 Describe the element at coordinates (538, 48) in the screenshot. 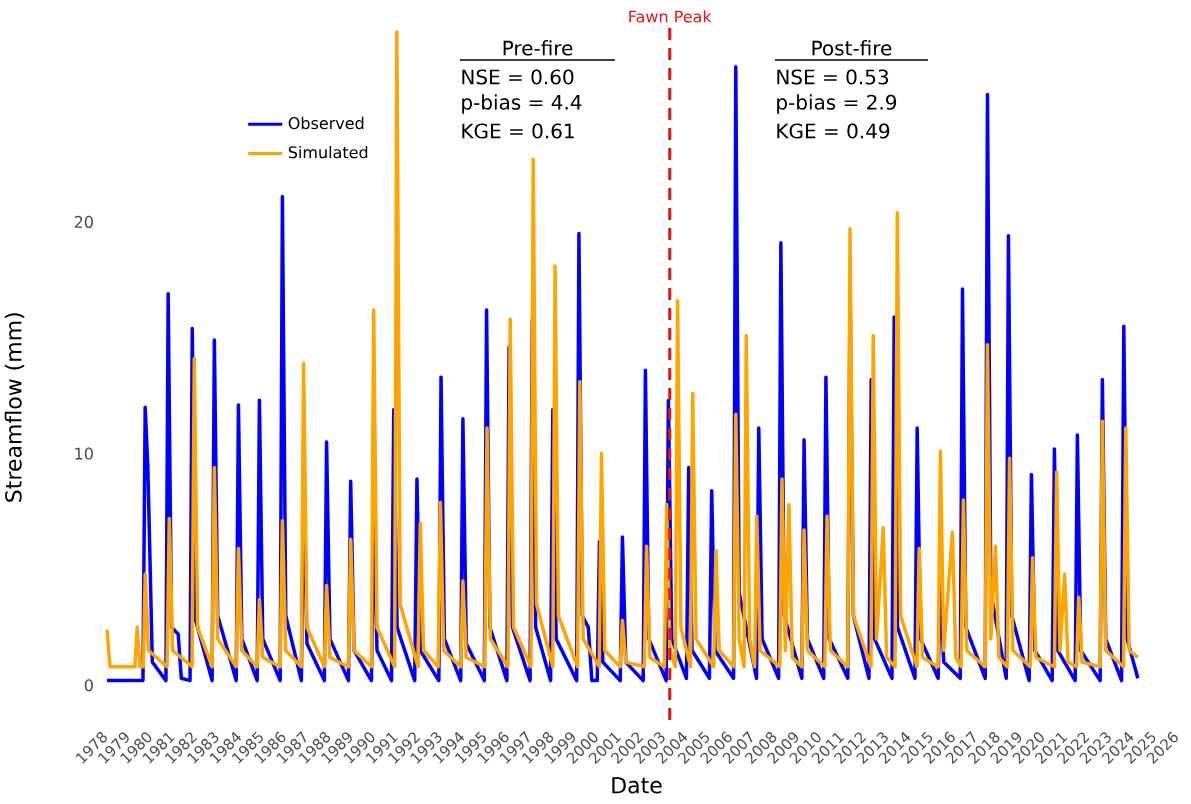

I see `annotation: Pre-fire` at that location.